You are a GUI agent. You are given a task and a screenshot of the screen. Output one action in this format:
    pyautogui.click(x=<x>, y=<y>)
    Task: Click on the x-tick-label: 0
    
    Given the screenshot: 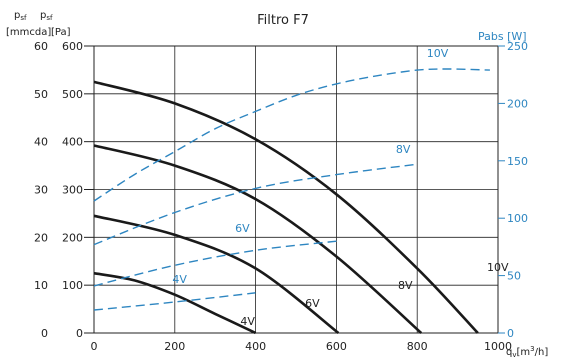 What is the action you would take?
    pyautogui.click(x=94, y=346)
    